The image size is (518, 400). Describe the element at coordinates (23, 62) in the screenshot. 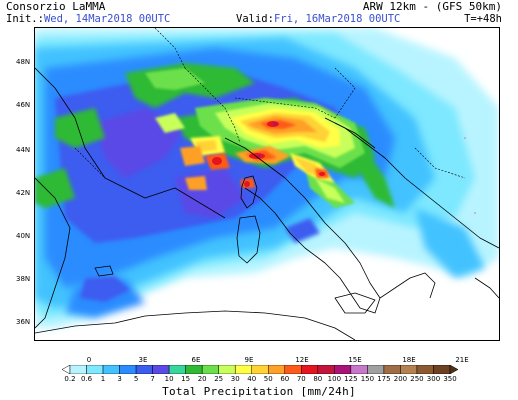

I see `lat-label-48n: 48N` at that location.